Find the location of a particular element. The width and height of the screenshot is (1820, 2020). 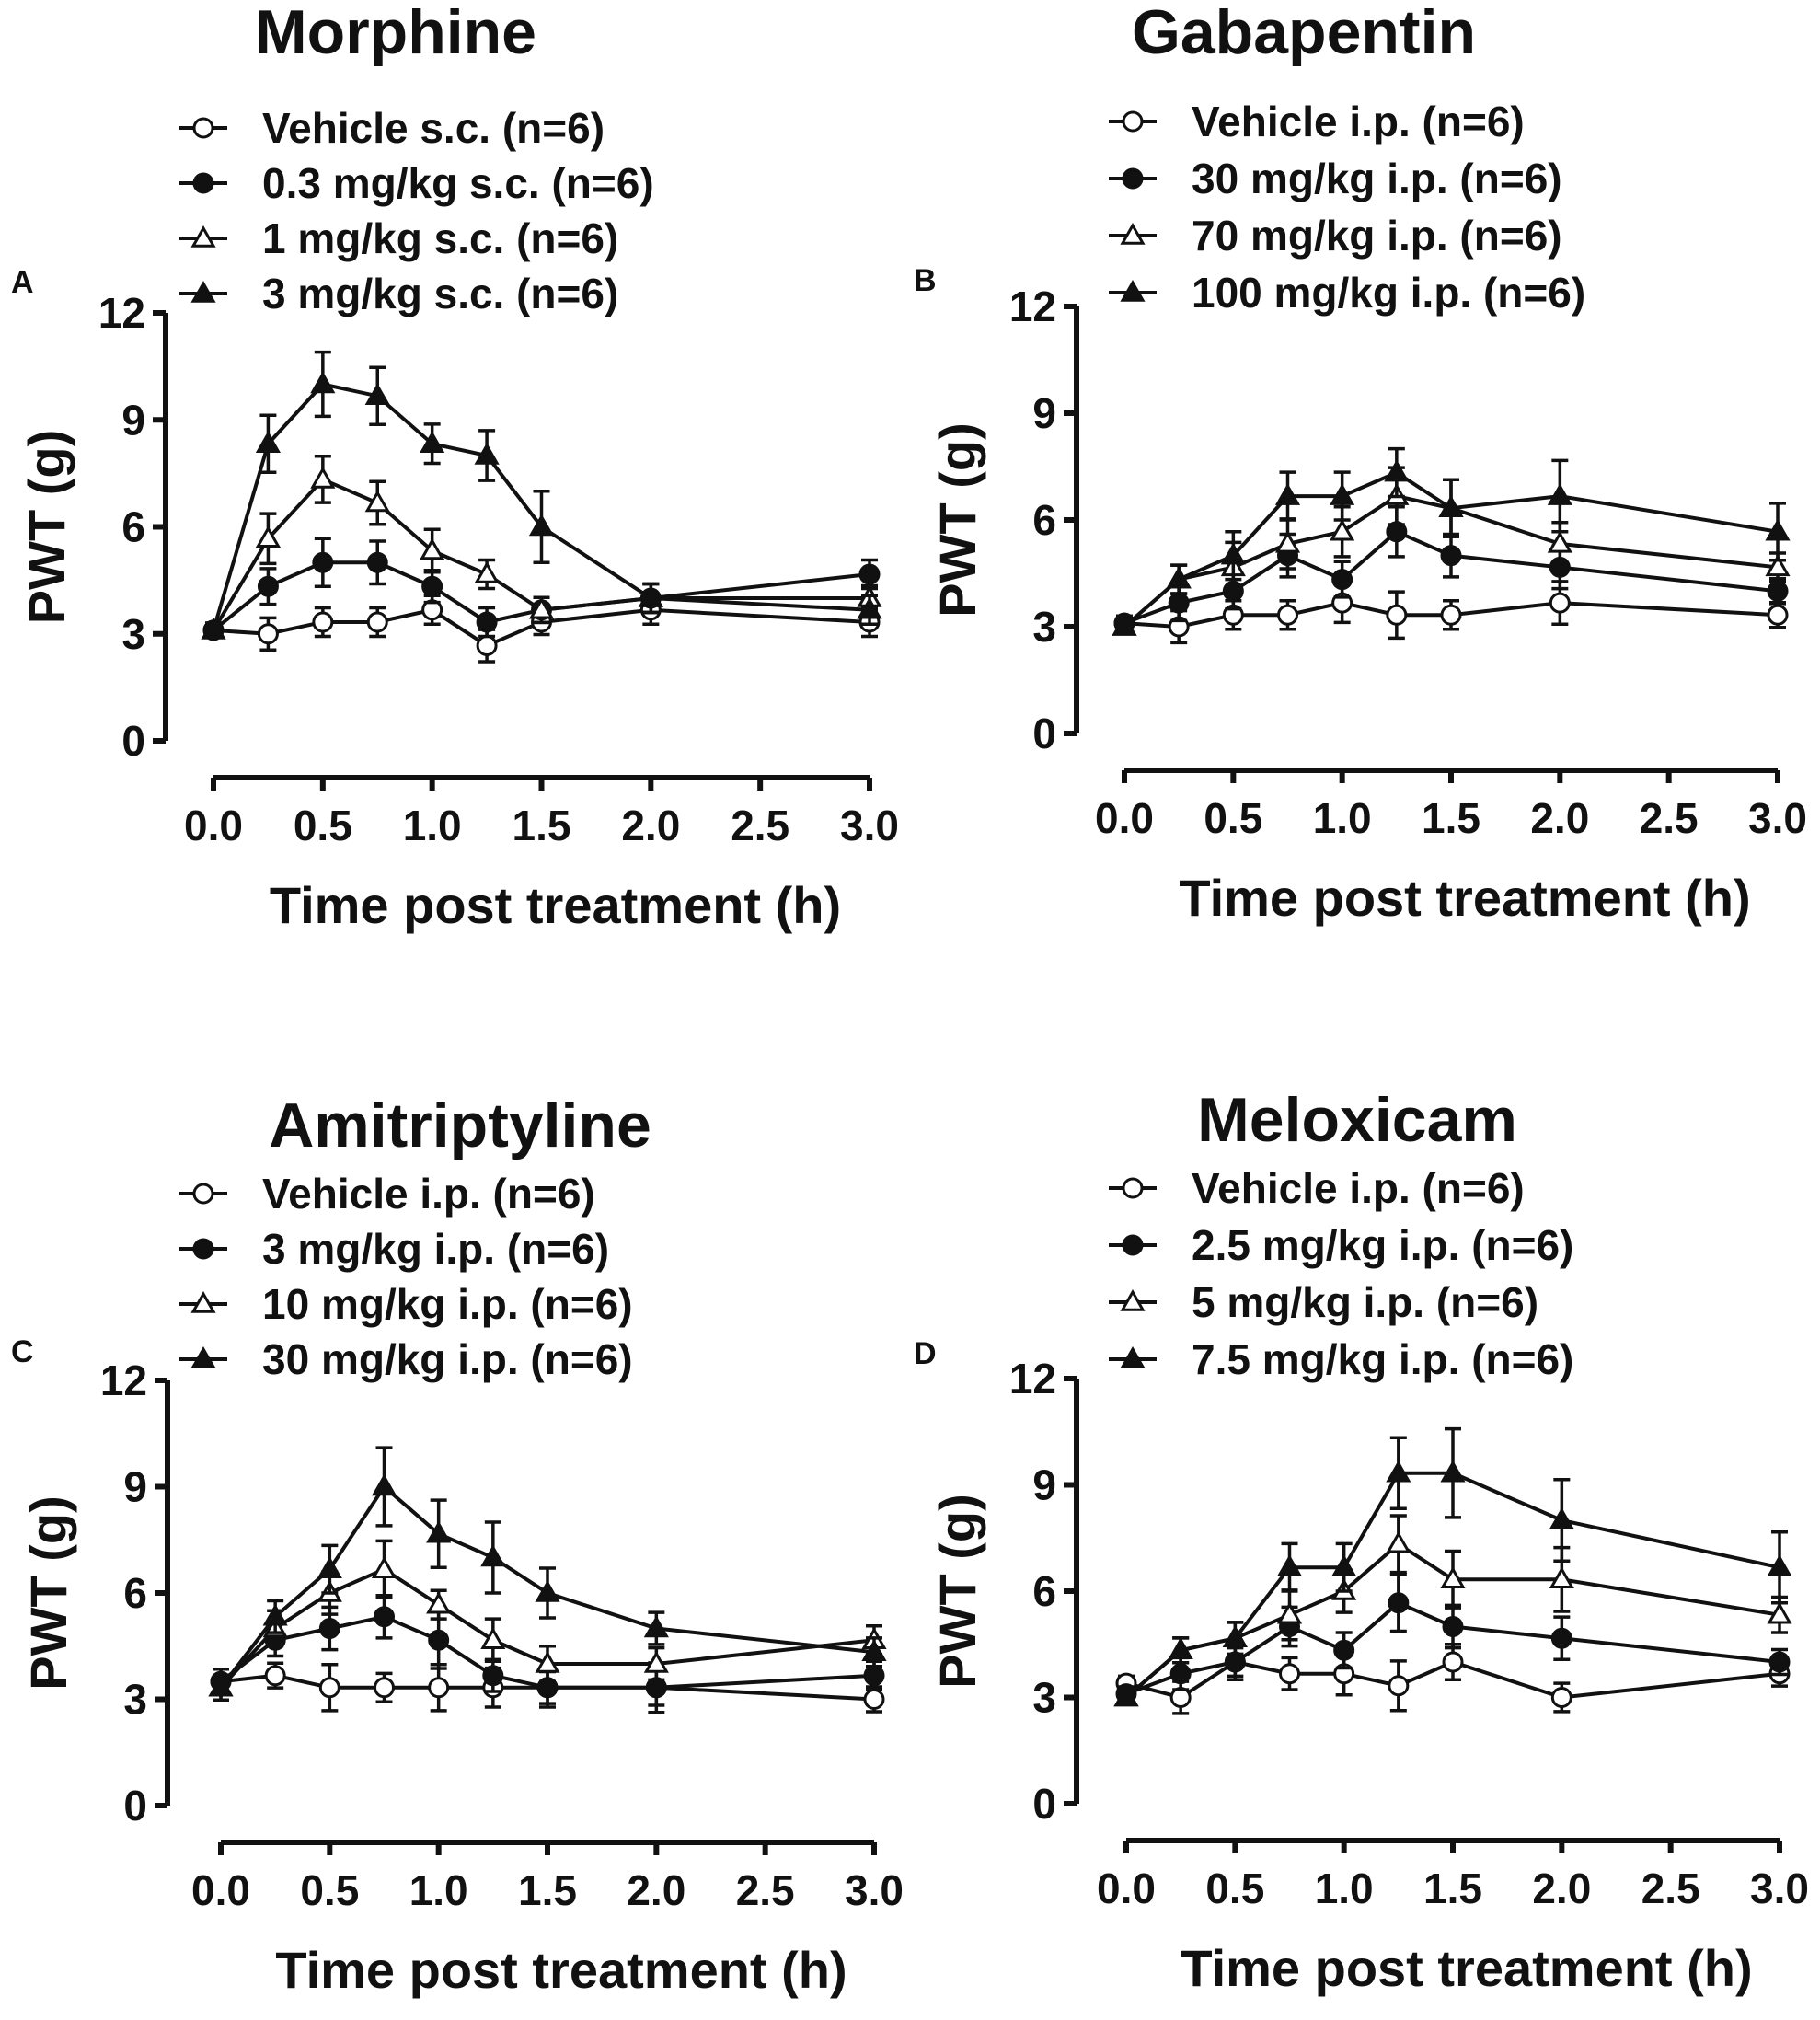

legend-item: Vehicle i.p. (n=6) is located at coordinates (387, 1194).